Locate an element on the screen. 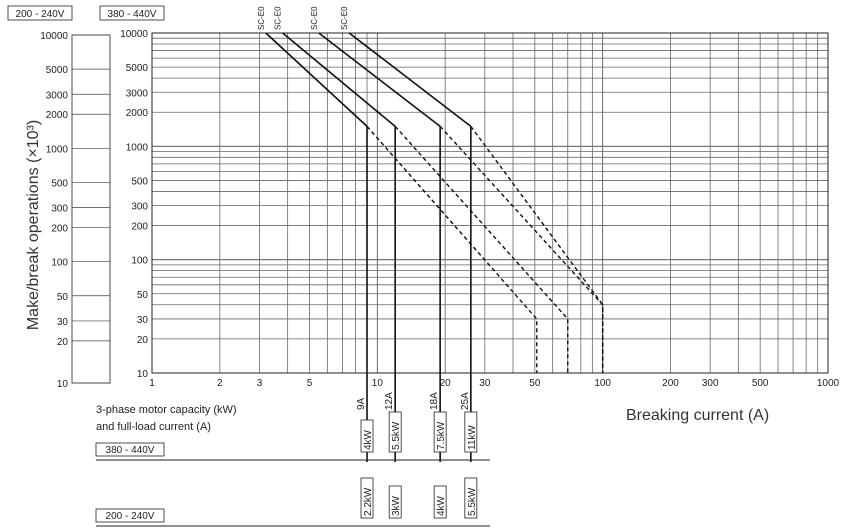 The image size is (841, 529). y-tick-label: 300 is located at coordinates (139, 207).